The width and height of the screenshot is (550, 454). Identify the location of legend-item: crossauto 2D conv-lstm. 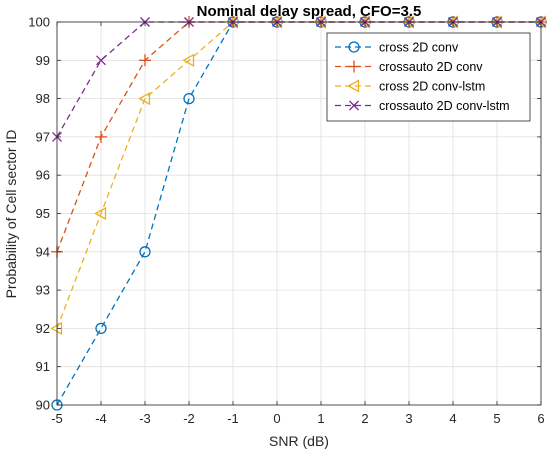
(422, 106).